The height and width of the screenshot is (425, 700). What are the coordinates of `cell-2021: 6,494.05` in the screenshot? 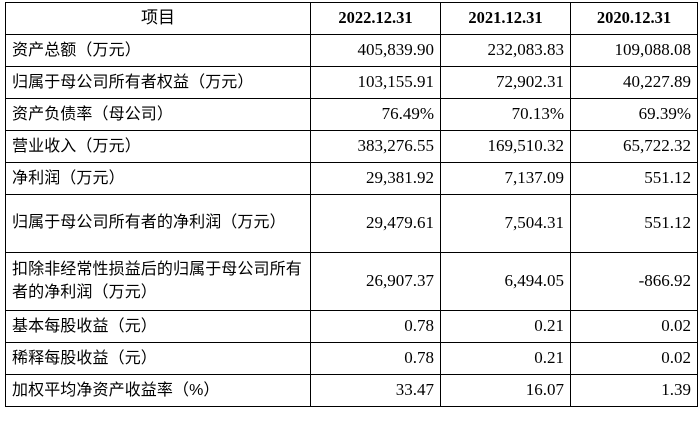 It's located at (505, 281).